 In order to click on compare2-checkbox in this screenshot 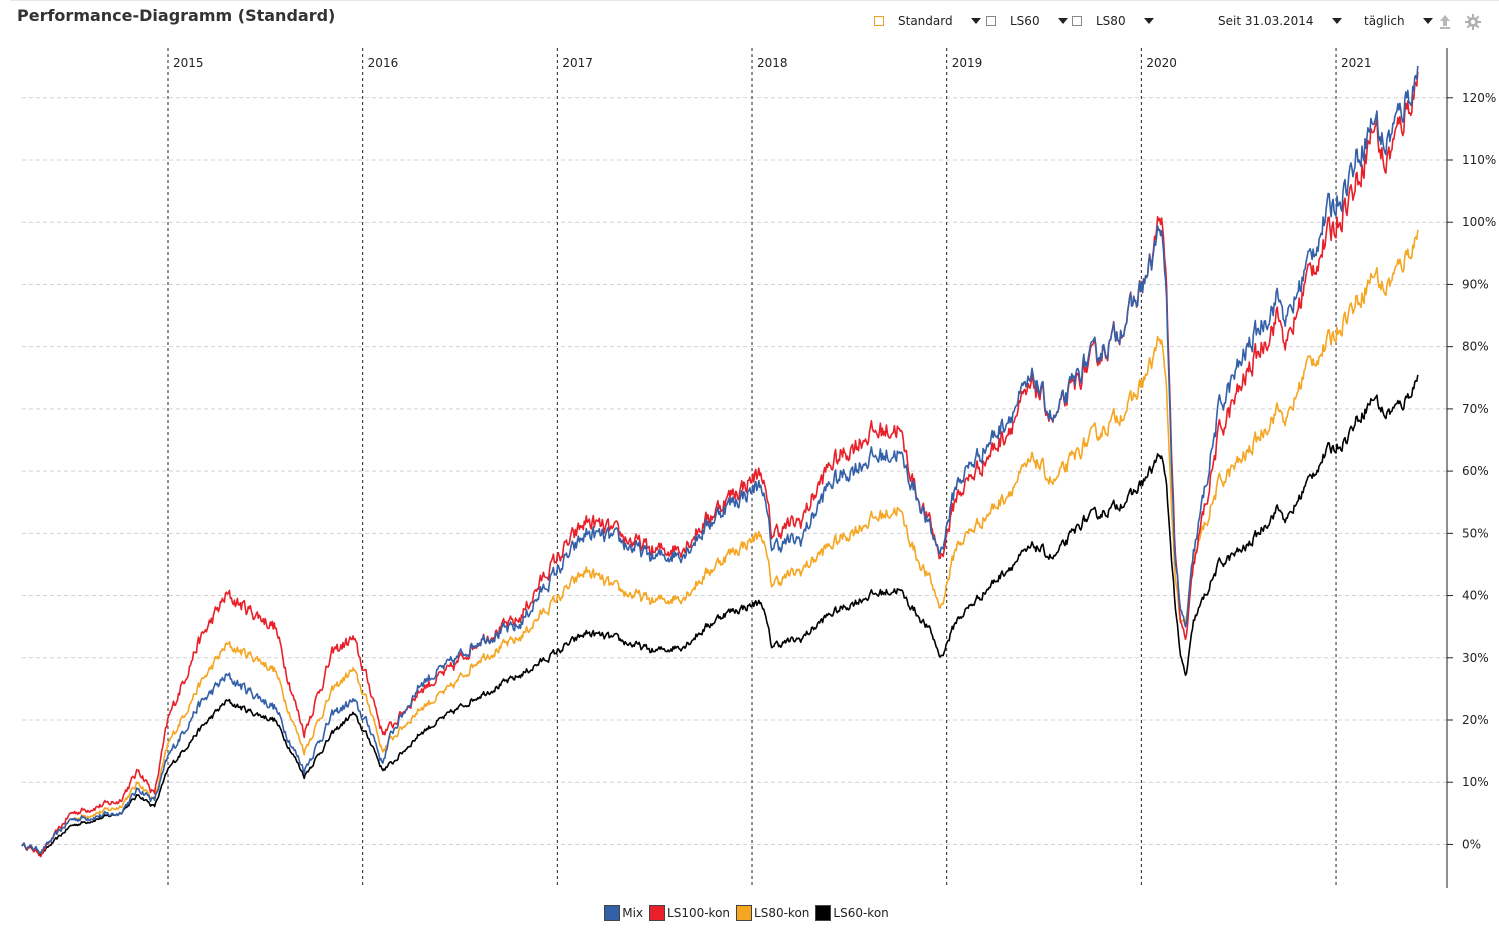, I will do `click(1077, 21)`.